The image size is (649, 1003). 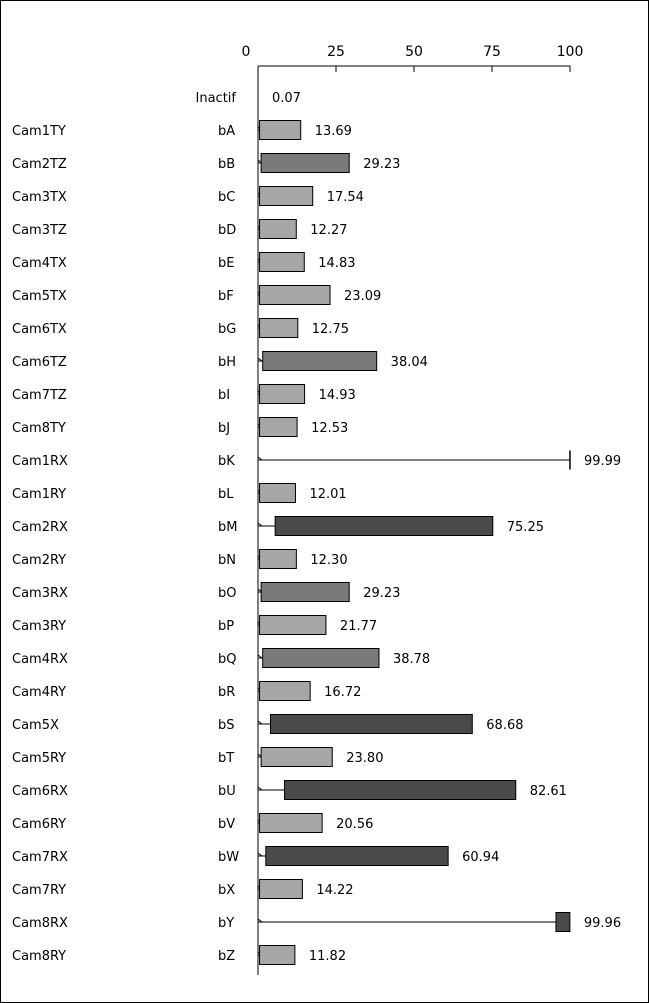 I want to click on header-value-label: 0.07, so click(x=286, y=98).